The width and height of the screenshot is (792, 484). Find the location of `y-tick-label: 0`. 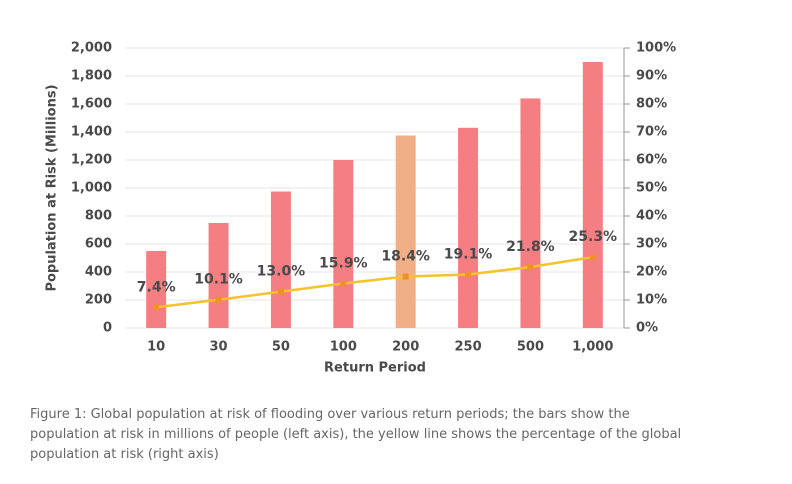

y-tick-label: 0 is located at coordinates (107, 328).